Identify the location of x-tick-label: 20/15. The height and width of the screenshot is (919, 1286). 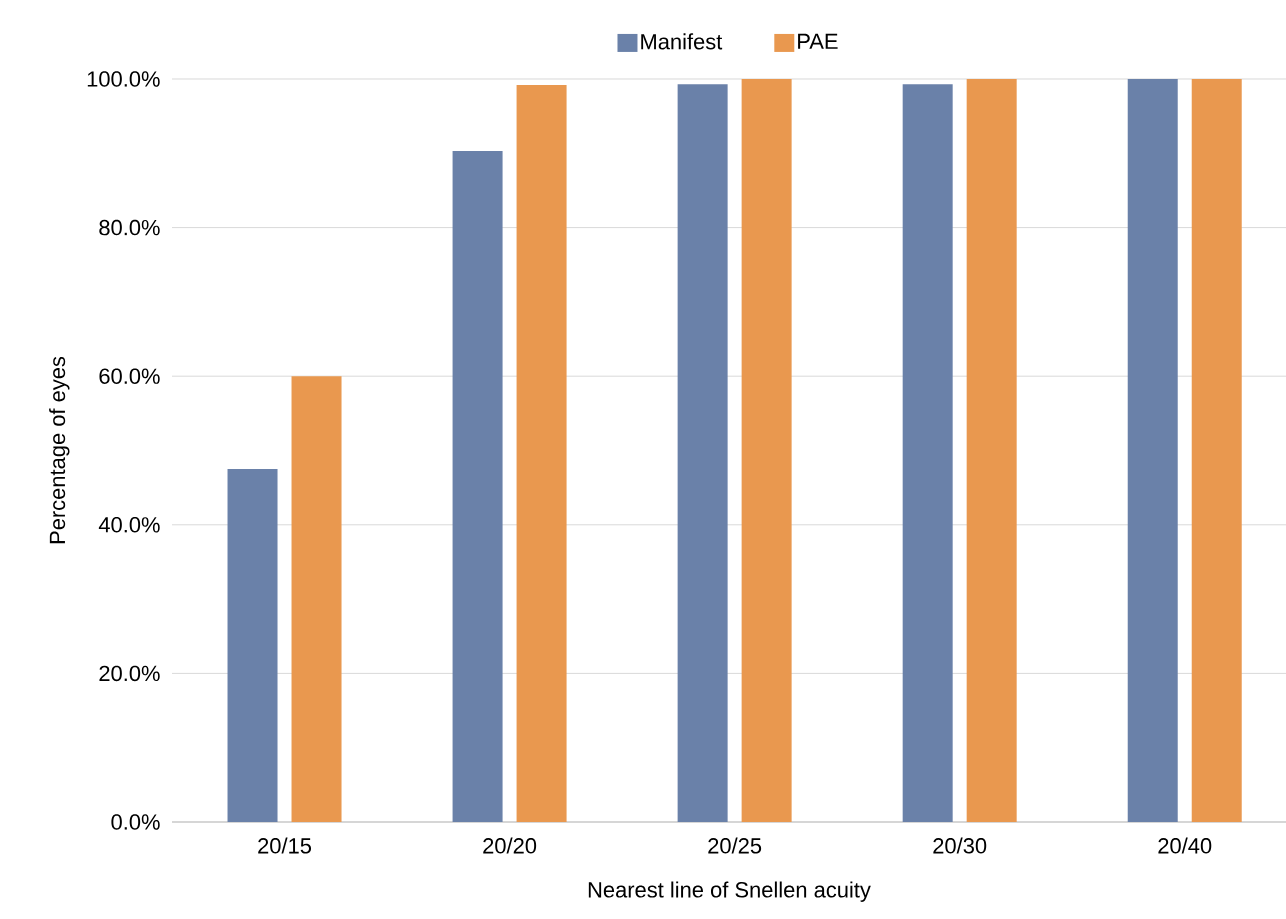
(285, 845).